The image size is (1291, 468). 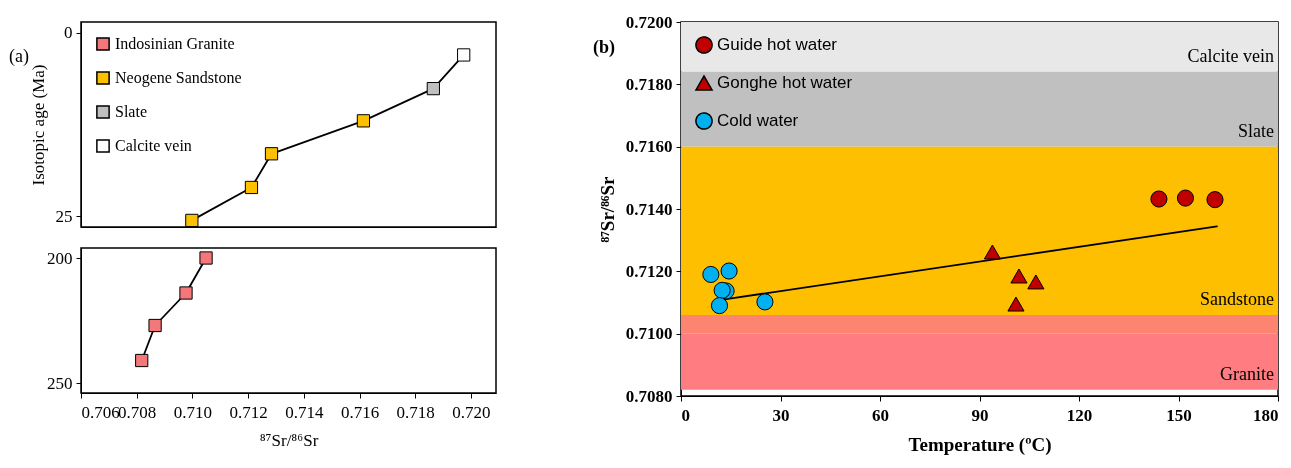 I want to click on x-tick-label: 0.718, so click(x=415, y=412).